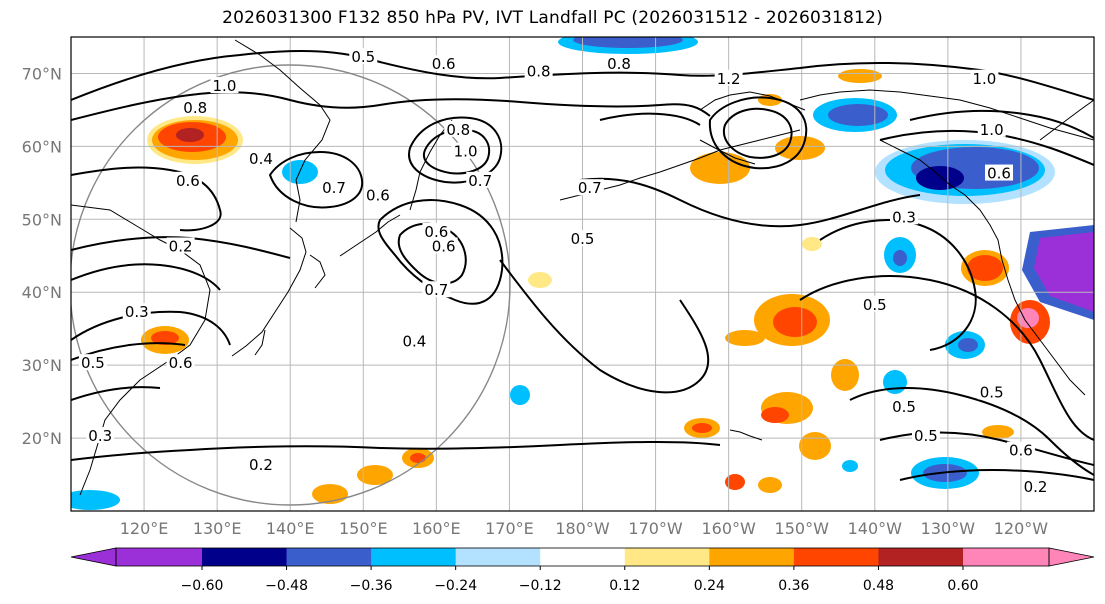 The image size is (1105, 604). I want to click on lon-label: 150°W, so click(802, 528).